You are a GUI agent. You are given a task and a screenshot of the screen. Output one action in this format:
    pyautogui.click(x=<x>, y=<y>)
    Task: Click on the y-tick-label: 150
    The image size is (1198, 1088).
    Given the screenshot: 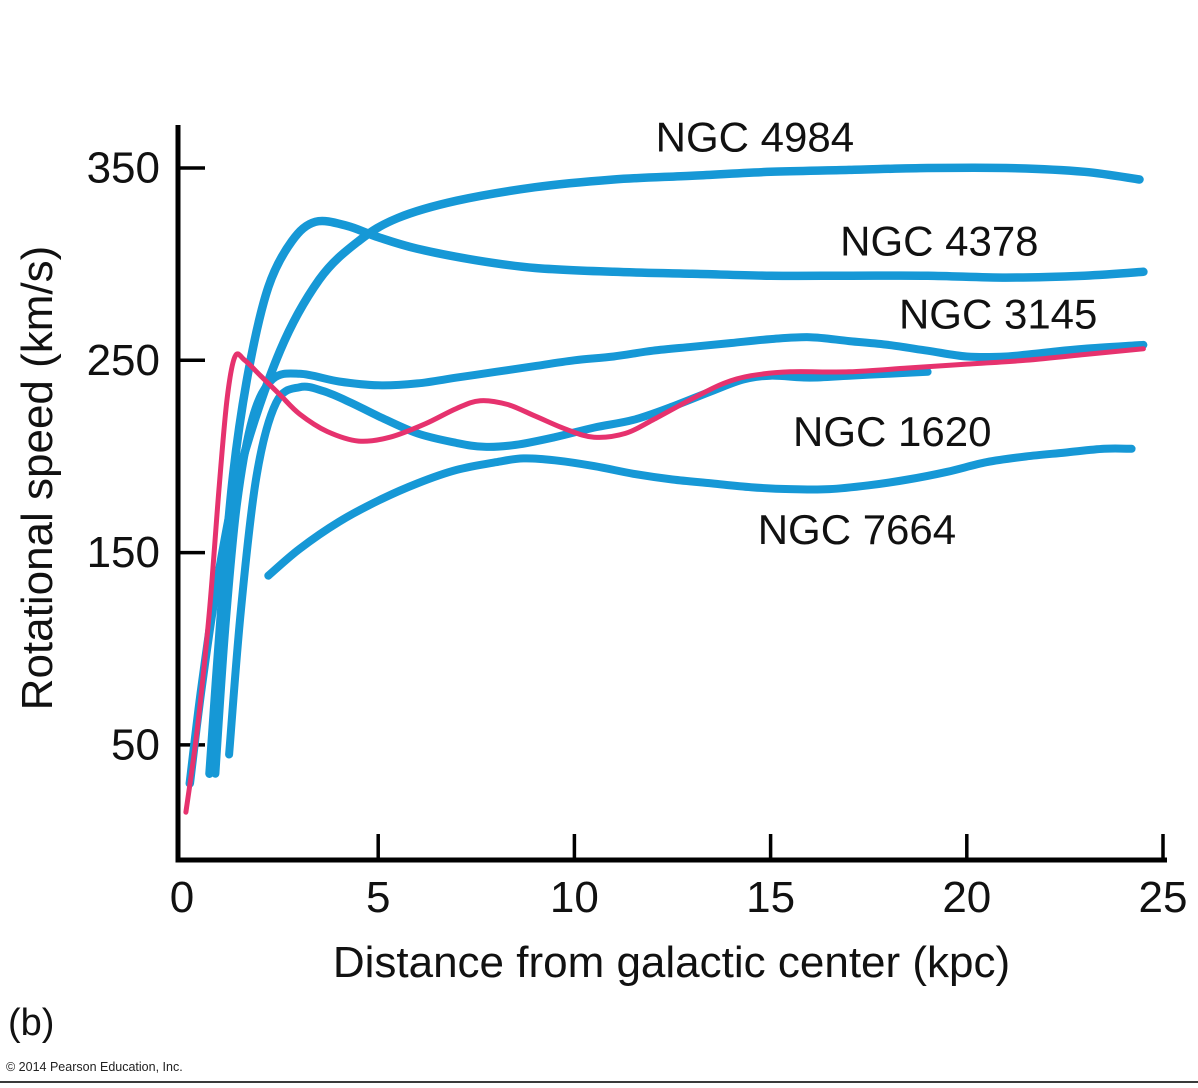 What is the action you would take?
    pyautogui.click(x=123, y=552)
    